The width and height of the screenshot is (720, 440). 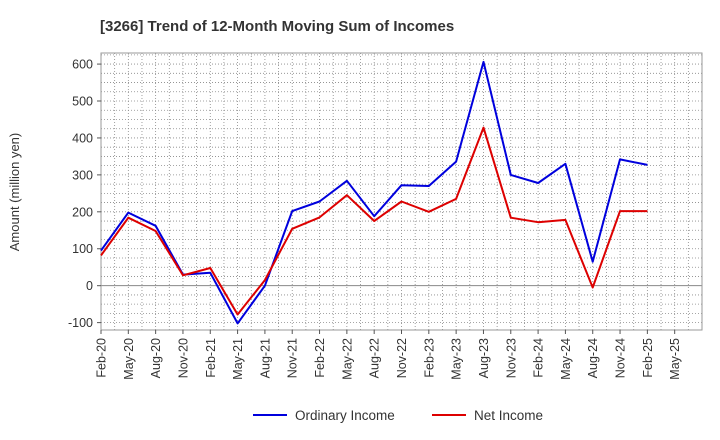 What do you see at coordinates (593, 358) in the screenshot?
I see `x-tick-label: Aug-24` at bounding box center [593, 358].